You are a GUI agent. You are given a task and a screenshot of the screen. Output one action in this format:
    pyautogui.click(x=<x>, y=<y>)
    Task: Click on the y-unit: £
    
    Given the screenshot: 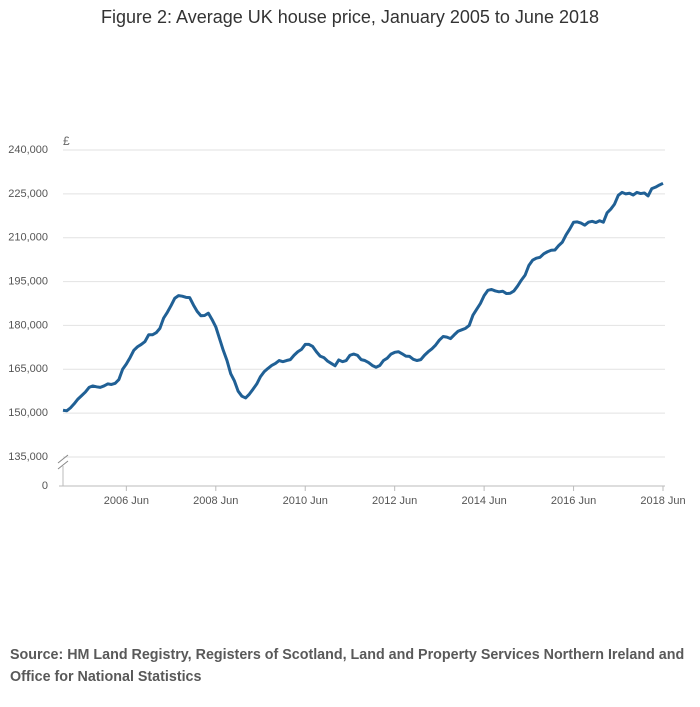 What is the action you would take?
    pyautogui.click(x=66, y=141)
    